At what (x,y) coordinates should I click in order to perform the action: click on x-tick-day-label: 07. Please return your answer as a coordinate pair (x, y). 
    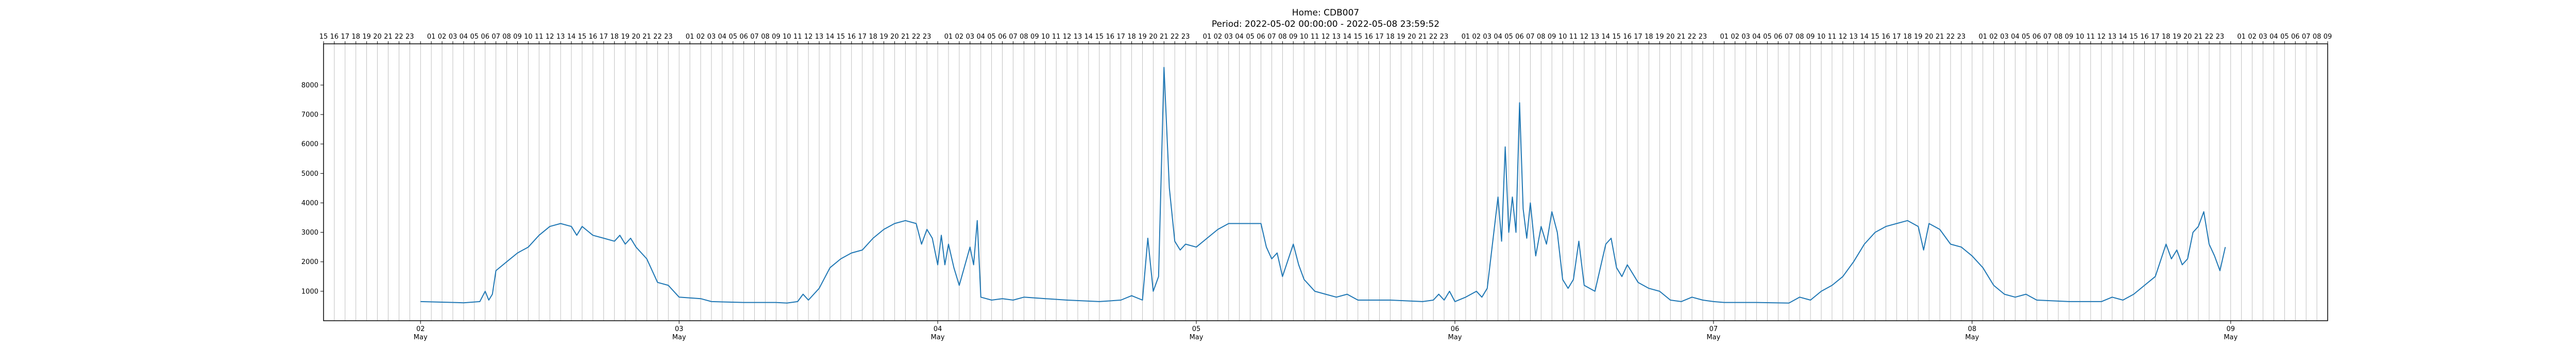
    Looking at the image, I should click on (1713, 329).